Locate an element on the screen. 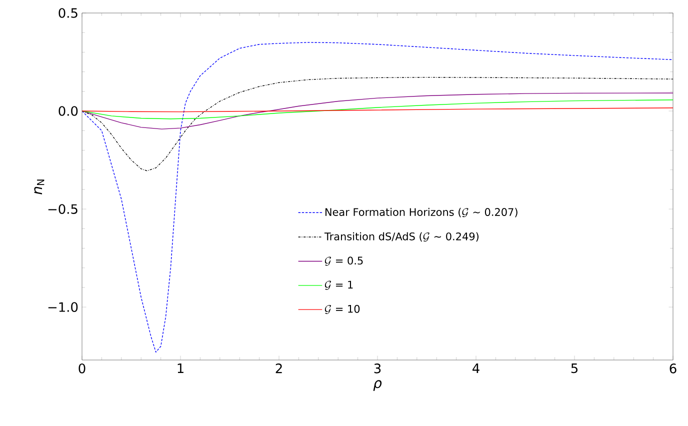  y-tick-label: −0.5 is located at coordinates (63, 209).